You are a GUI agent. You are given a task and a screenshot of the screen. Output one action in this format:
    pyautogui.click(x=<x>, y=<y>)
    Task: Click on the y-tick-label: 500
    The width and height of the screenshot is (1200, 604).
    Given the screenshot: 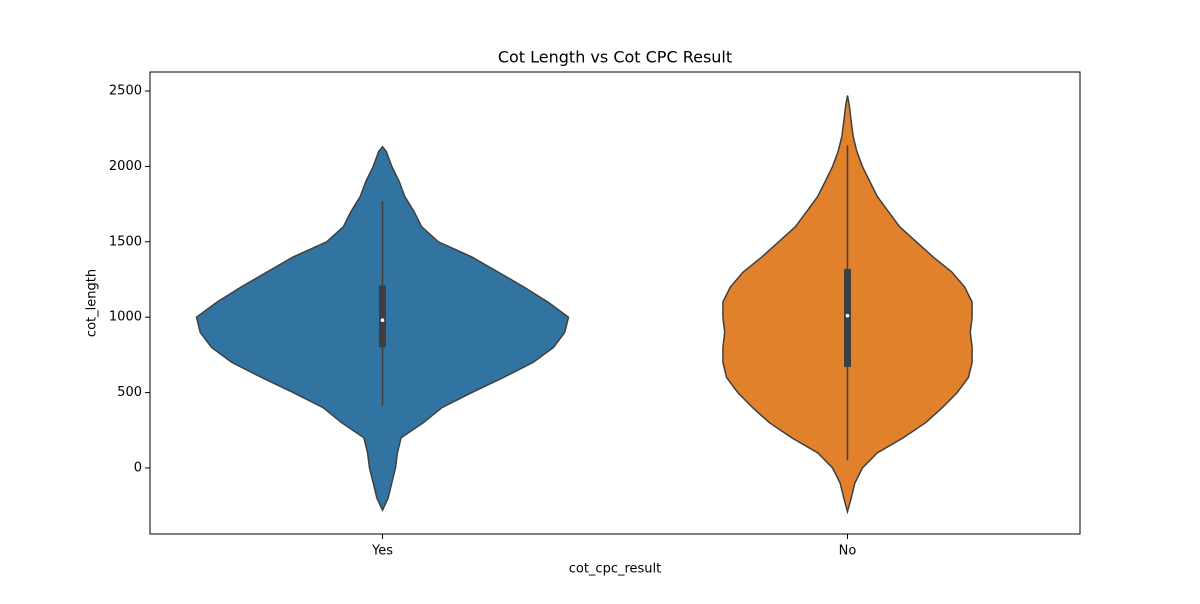 What is the action you would take?
    pyautogui.click(x=129, y=392)
    